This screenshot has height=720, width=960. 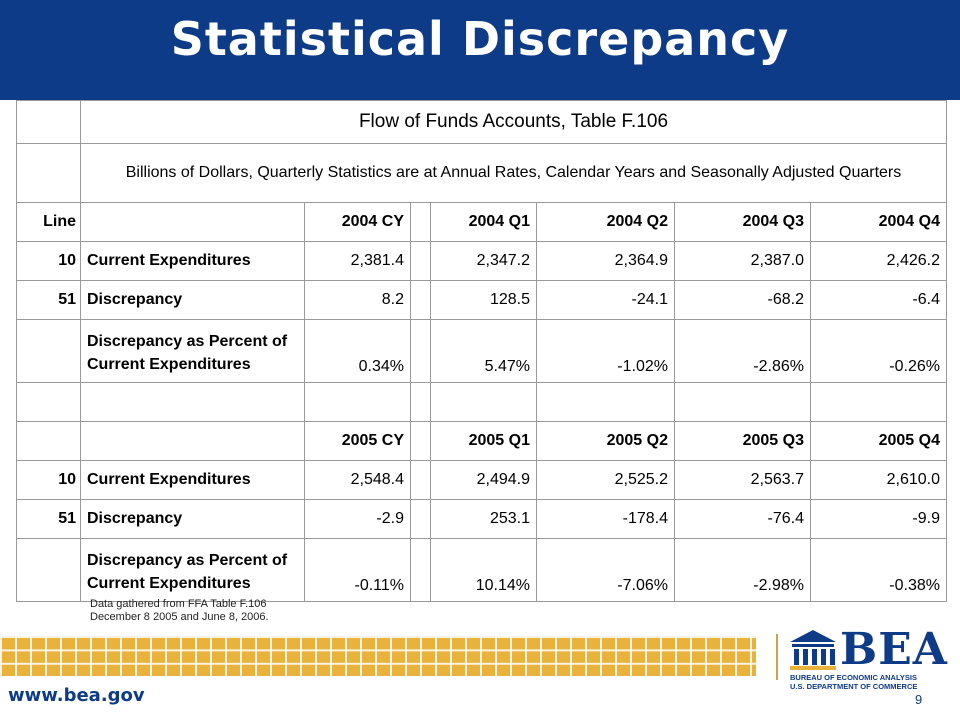 I want to click on cell-value: 2,548.4, so click(x=357, y=480).